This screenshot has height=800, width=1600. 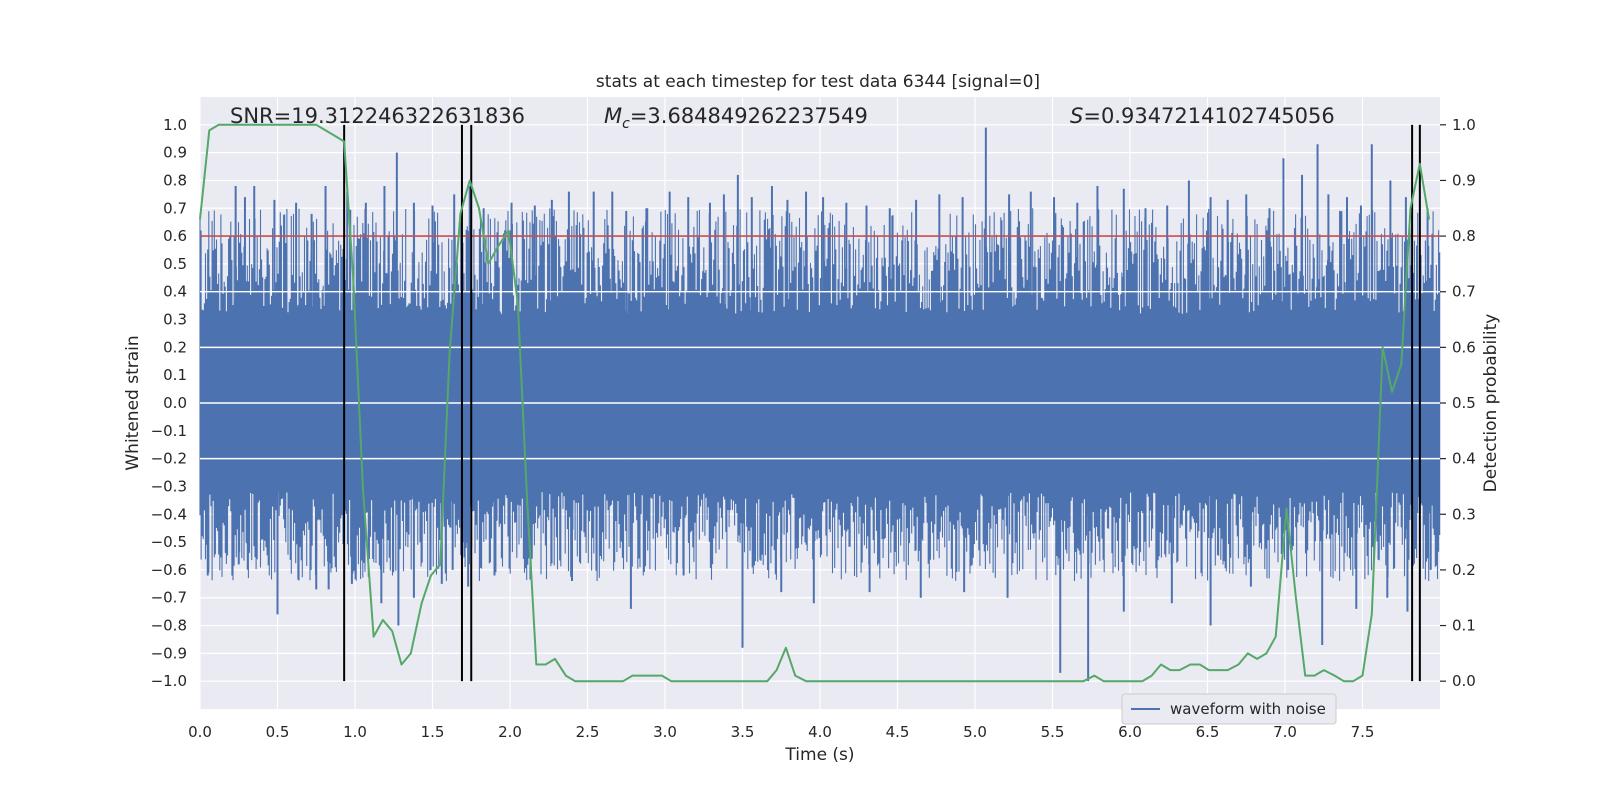 I want to click on x-tick-label: 0.0, so click(x=200, y=732).